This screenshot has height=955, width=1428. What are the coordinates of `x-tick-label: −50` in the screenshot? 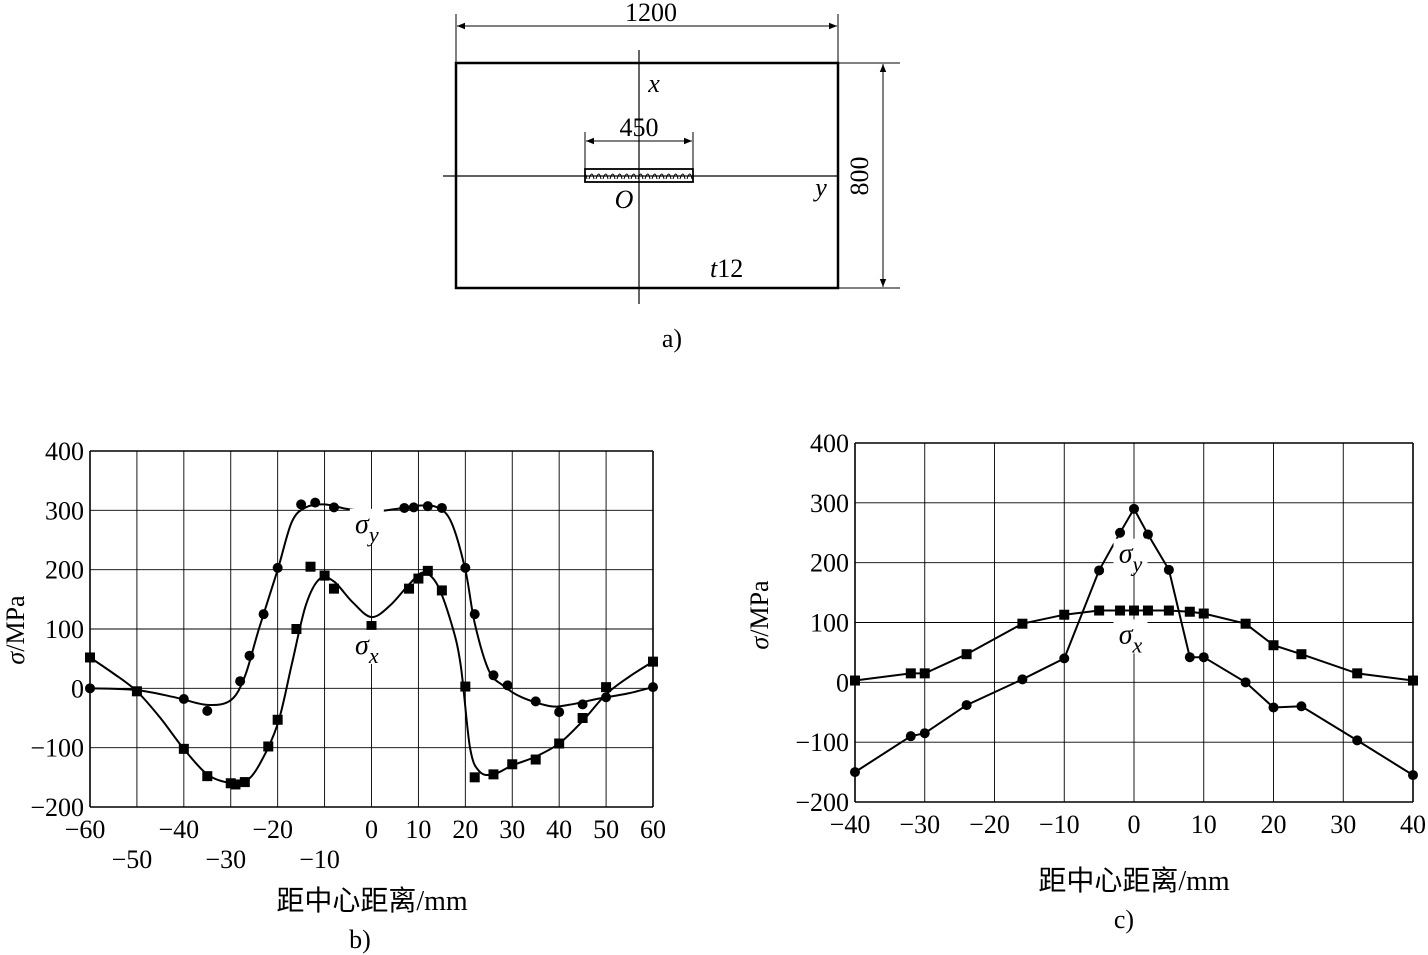 It's located at (132, 859).